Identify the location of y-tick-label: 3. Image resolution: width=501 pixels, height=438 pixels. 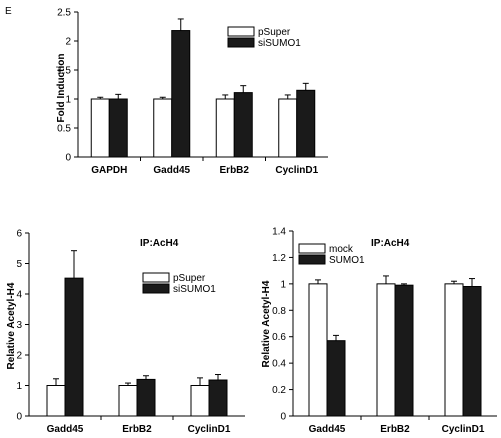
(19, 325).